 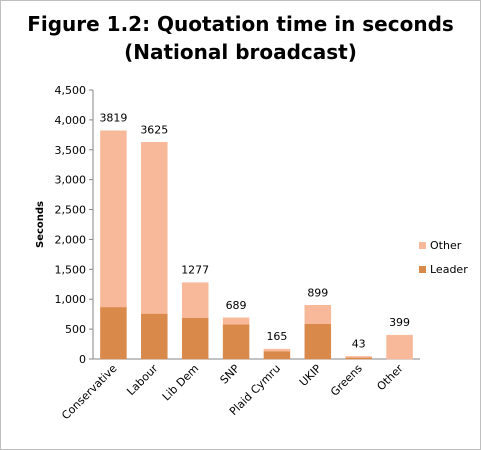 I want to click on bar-segment-leader-plaid-cymru, so click(x=277, y=355).